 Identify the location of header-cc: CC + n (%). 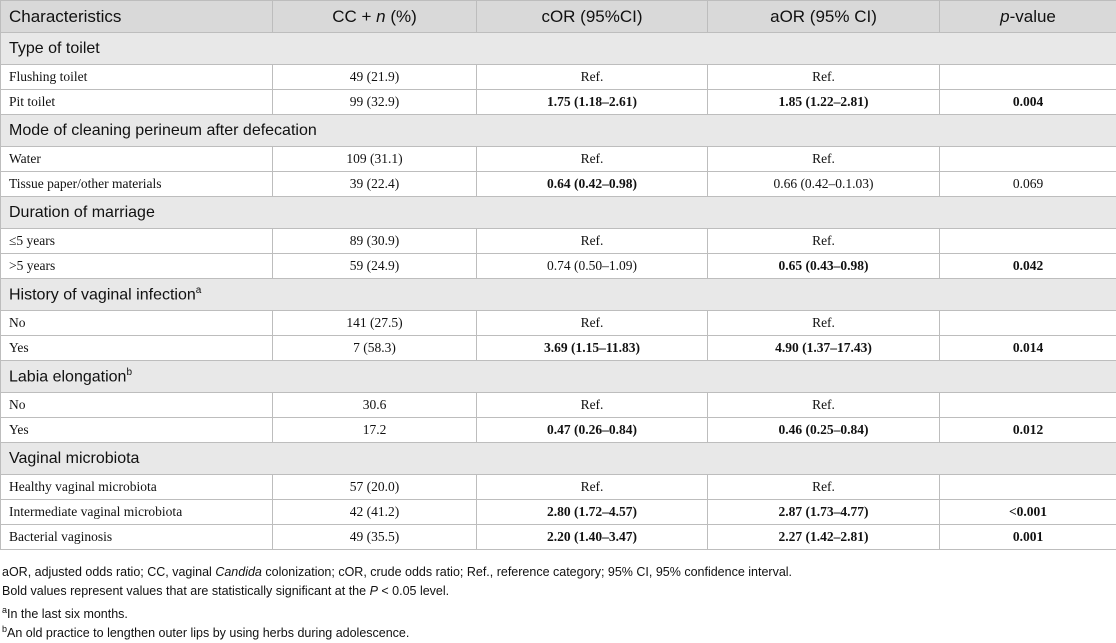
(375, 17).